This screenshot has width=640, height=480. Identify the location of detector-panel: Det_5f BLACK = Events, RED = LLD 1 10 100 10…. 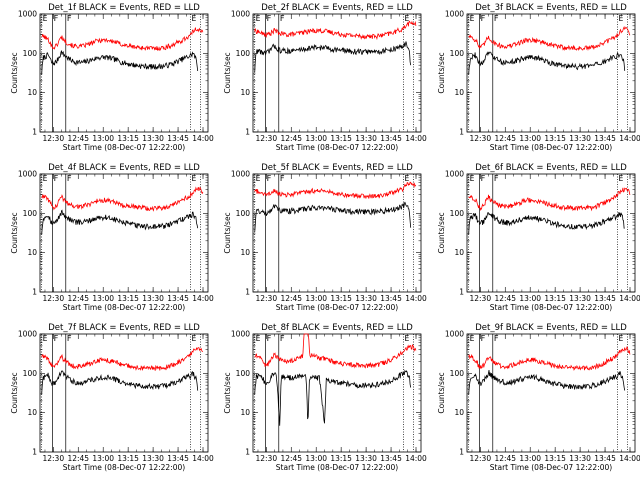
(320, 240).